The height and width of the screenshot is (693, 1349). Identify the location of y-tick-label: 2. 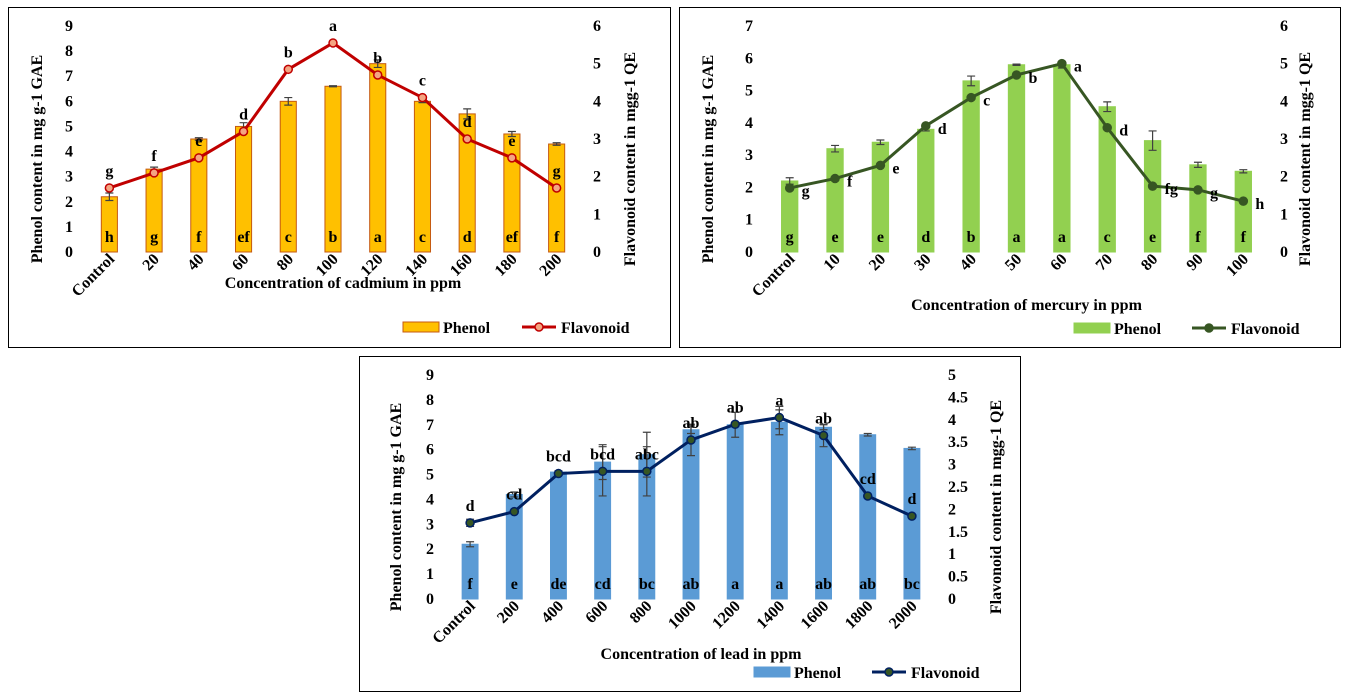
(430, 549).